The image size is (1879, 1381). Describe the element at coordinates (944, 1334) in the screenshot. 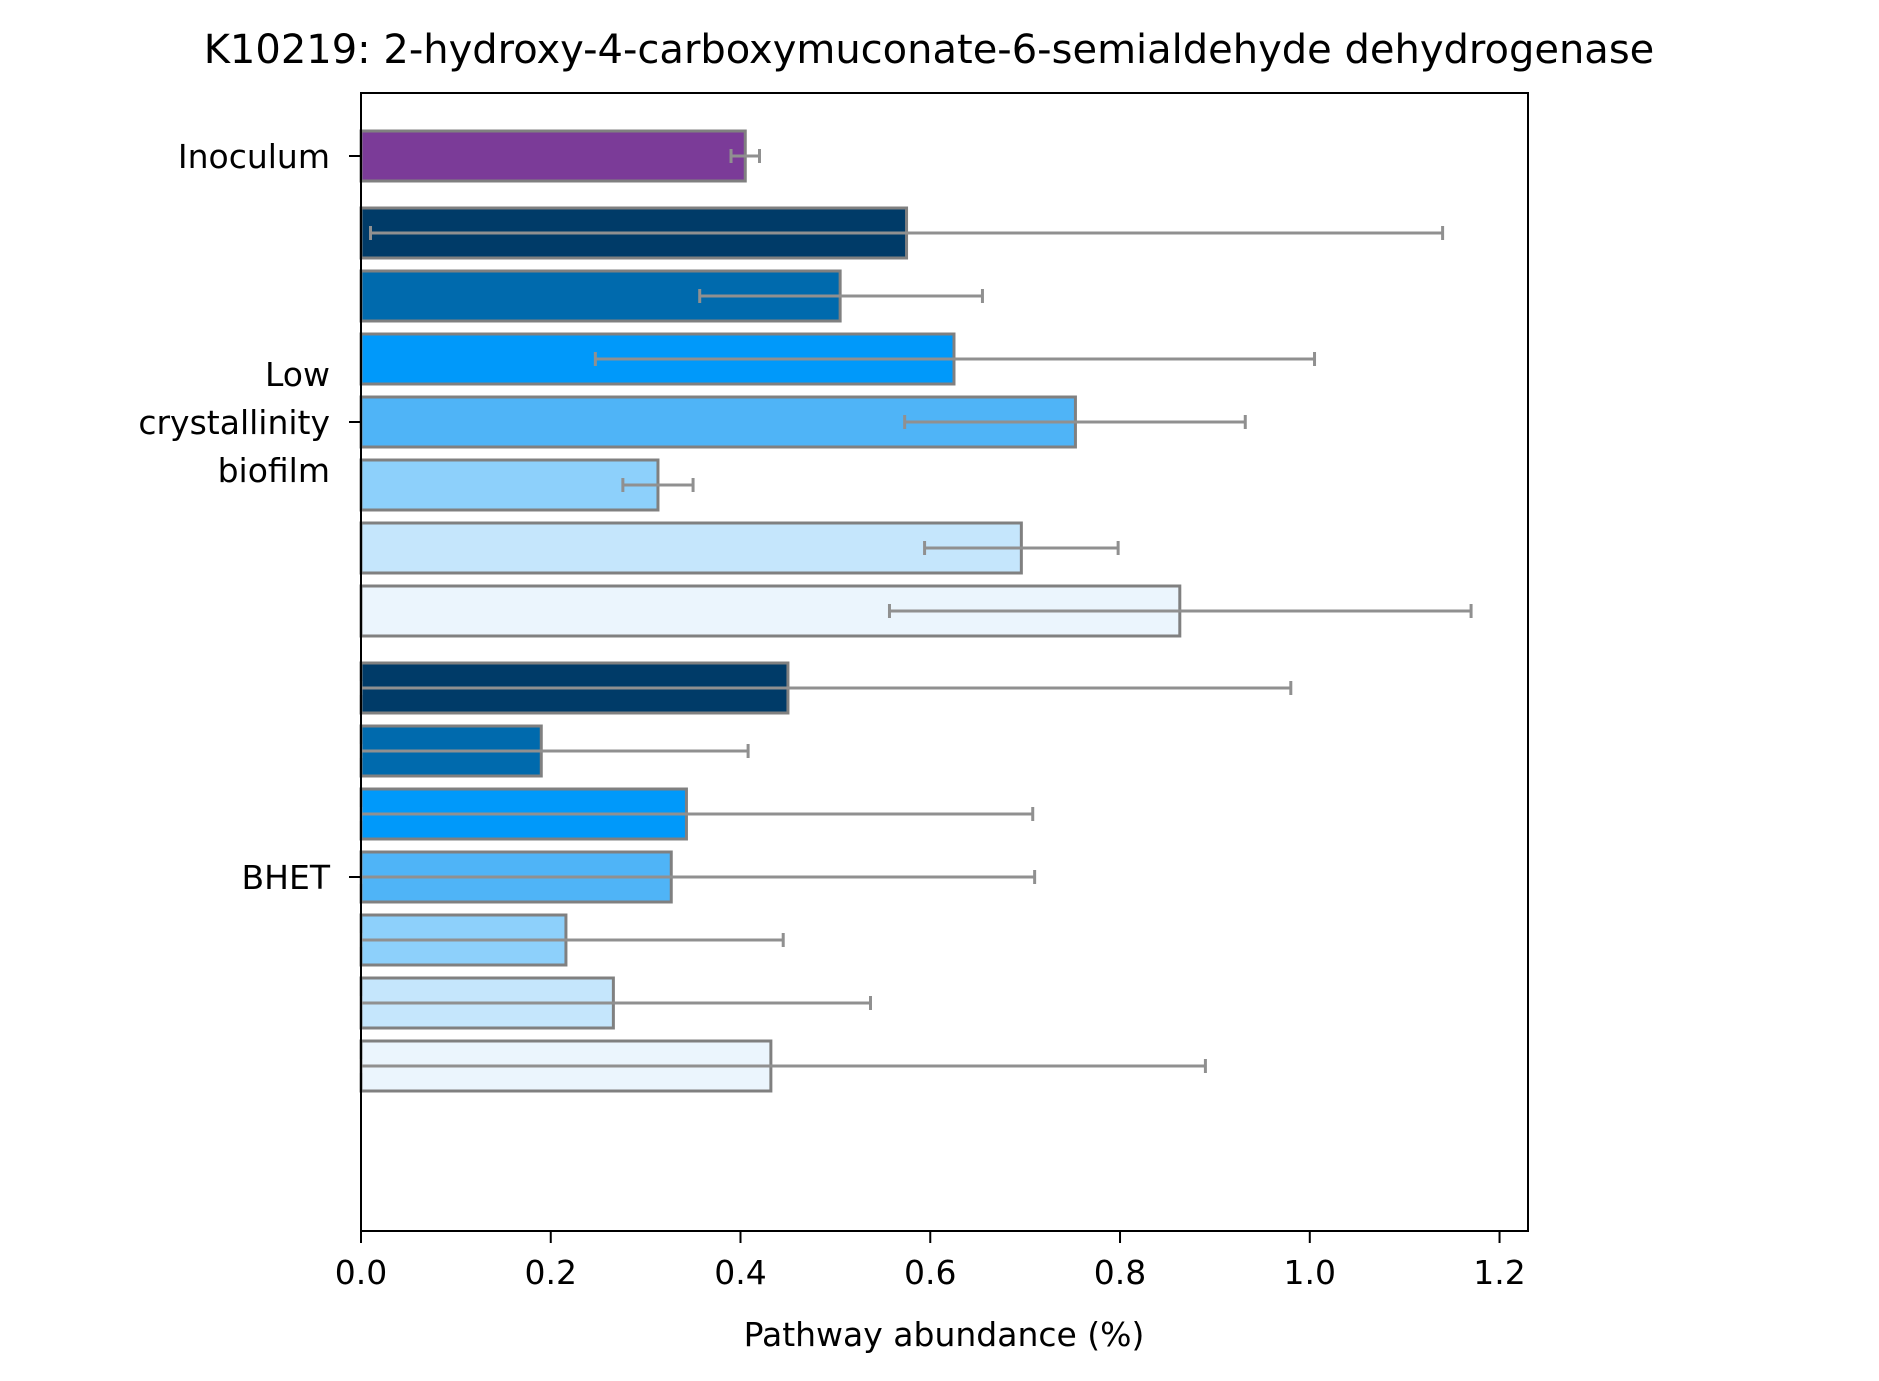

I see `x-axis-label: Pathway abundance (%)` at that location.